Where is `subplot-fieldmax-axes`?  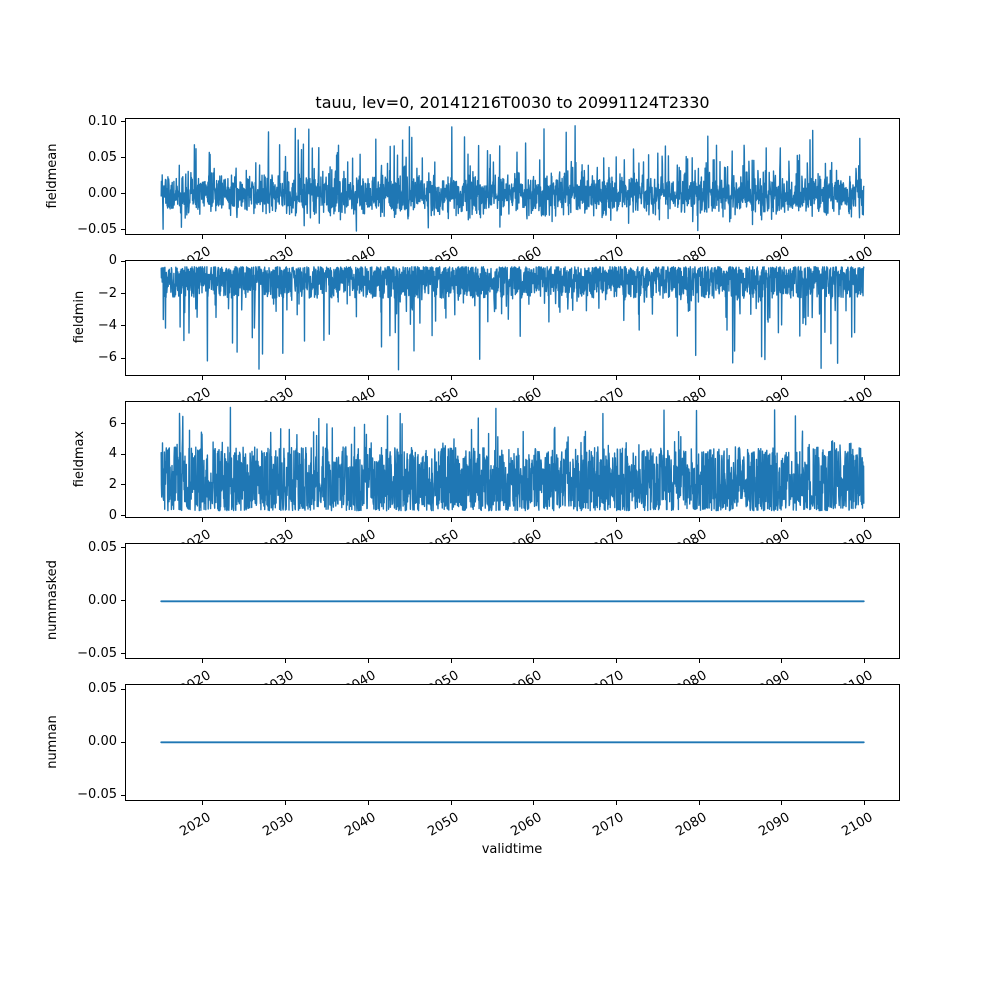 subplot-fieldmax-axes is located at coordinates (512, 459).